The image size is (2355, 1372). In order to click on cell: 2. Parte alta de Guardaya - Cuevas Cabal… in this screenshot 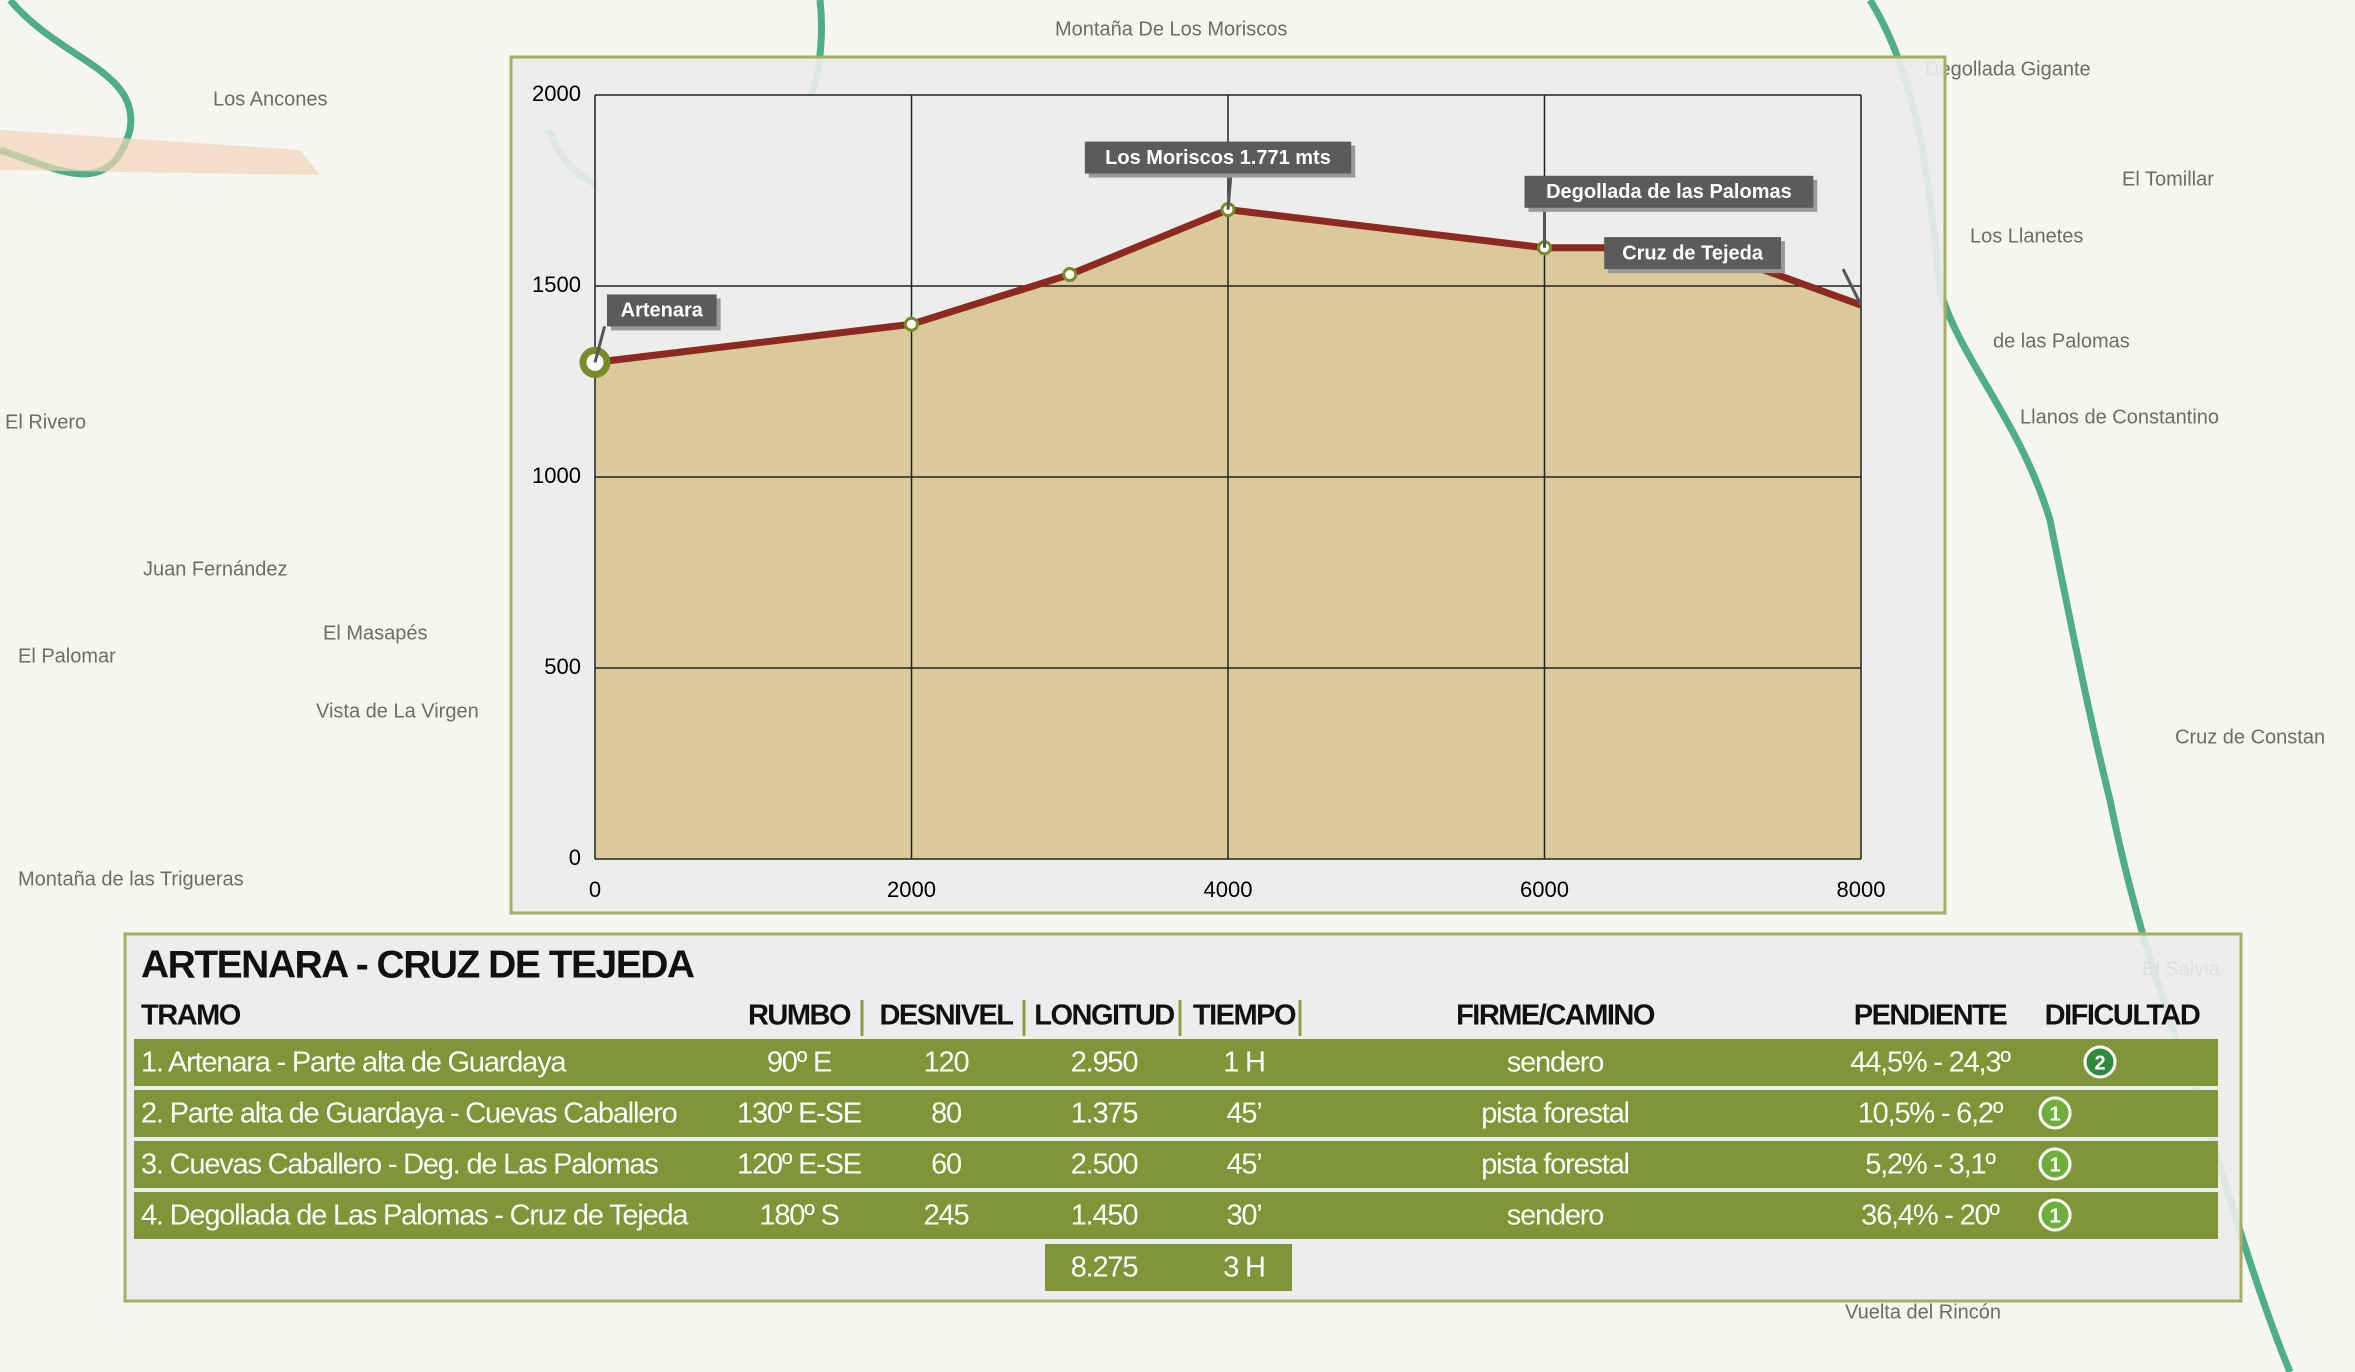, I will do `click(409, 1114)`.